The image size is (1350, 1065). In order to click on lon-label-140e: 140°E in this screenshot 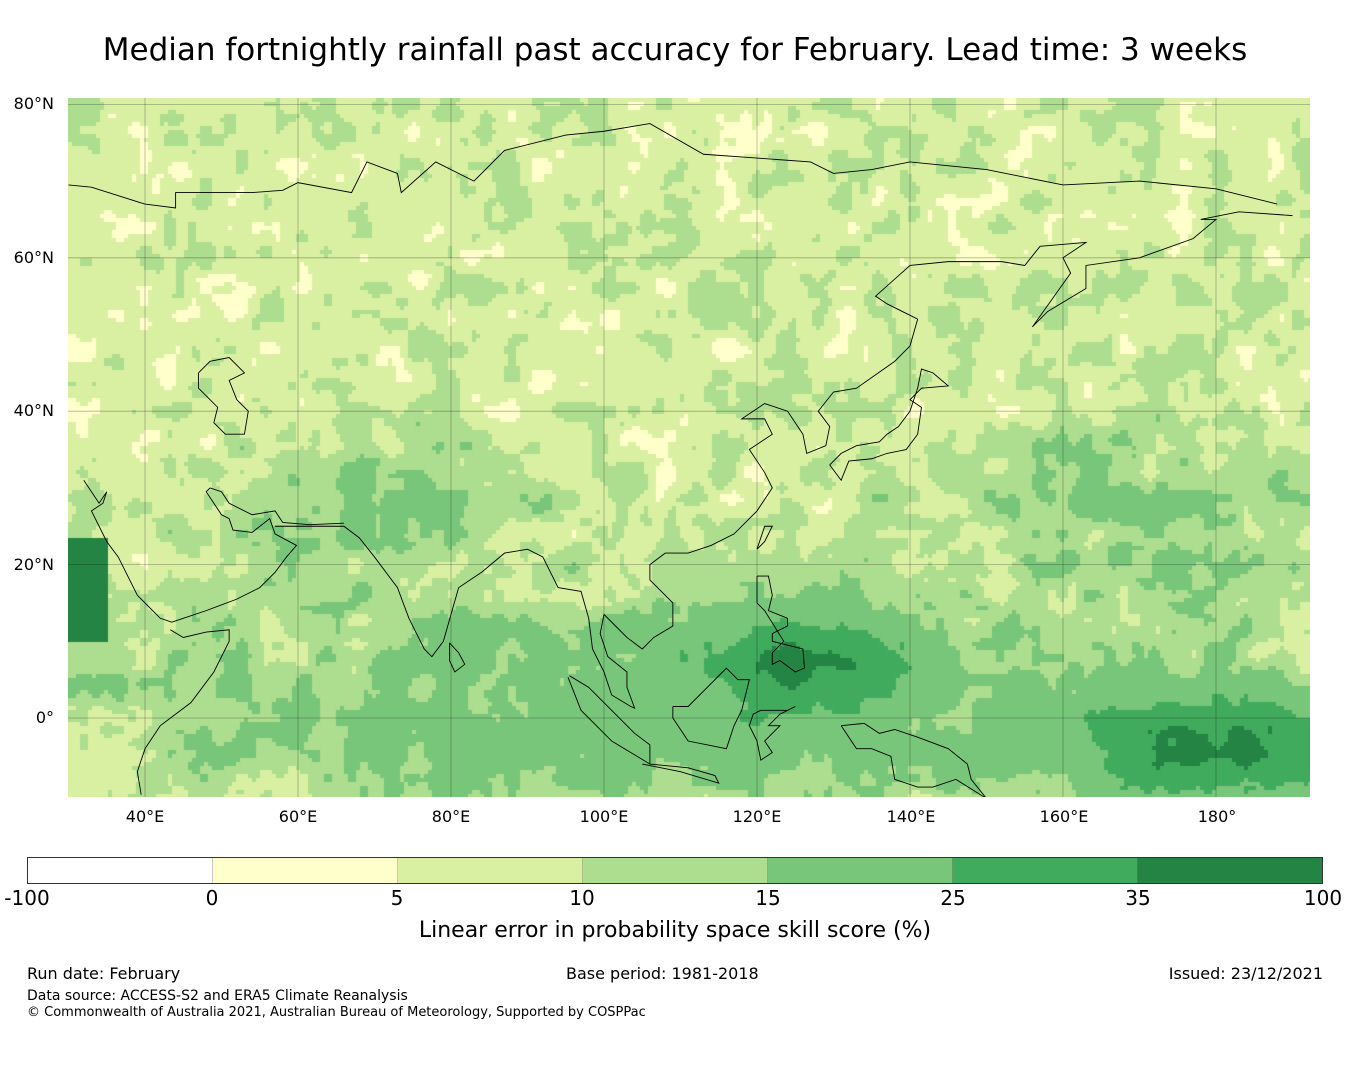, I will do `click(911, 816)`.